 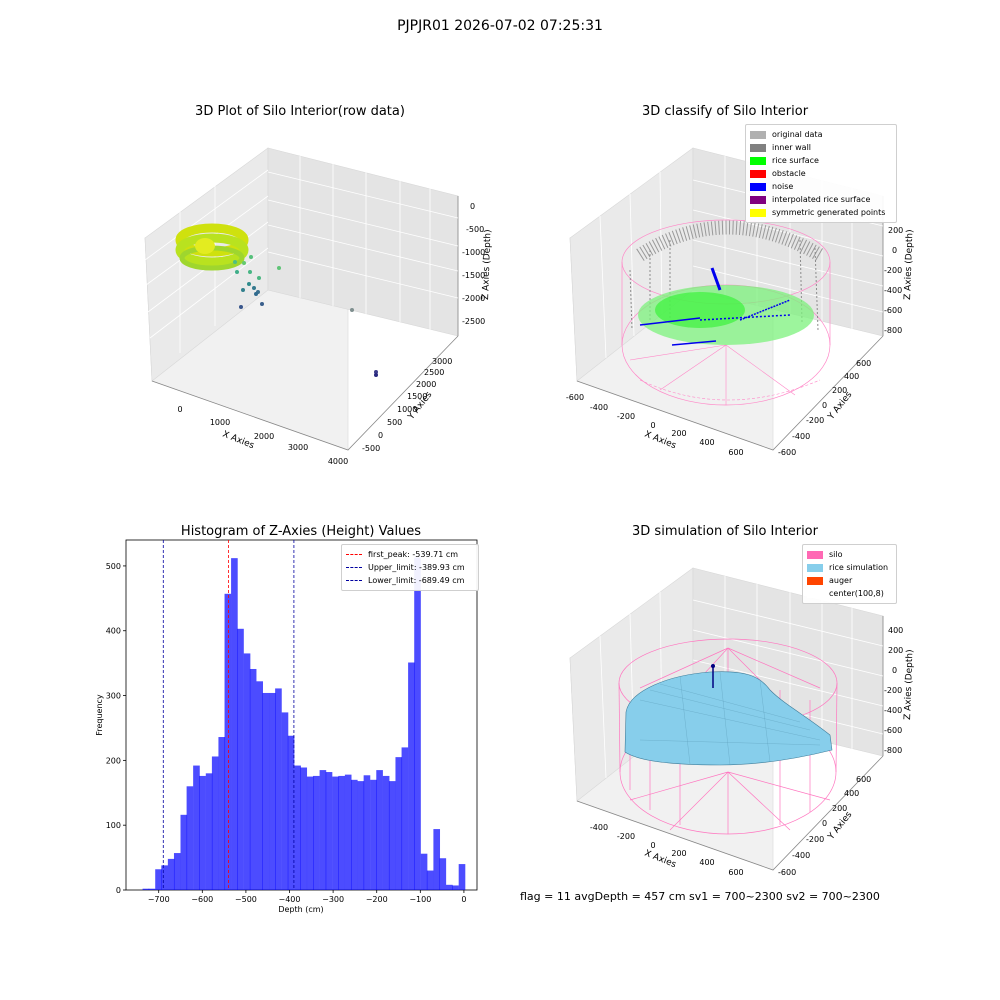 What do you see at coordinates (821, 173) in the screenshot?
I see `legend-item-obstacle: obstacle` at bounding box center [821, 173].